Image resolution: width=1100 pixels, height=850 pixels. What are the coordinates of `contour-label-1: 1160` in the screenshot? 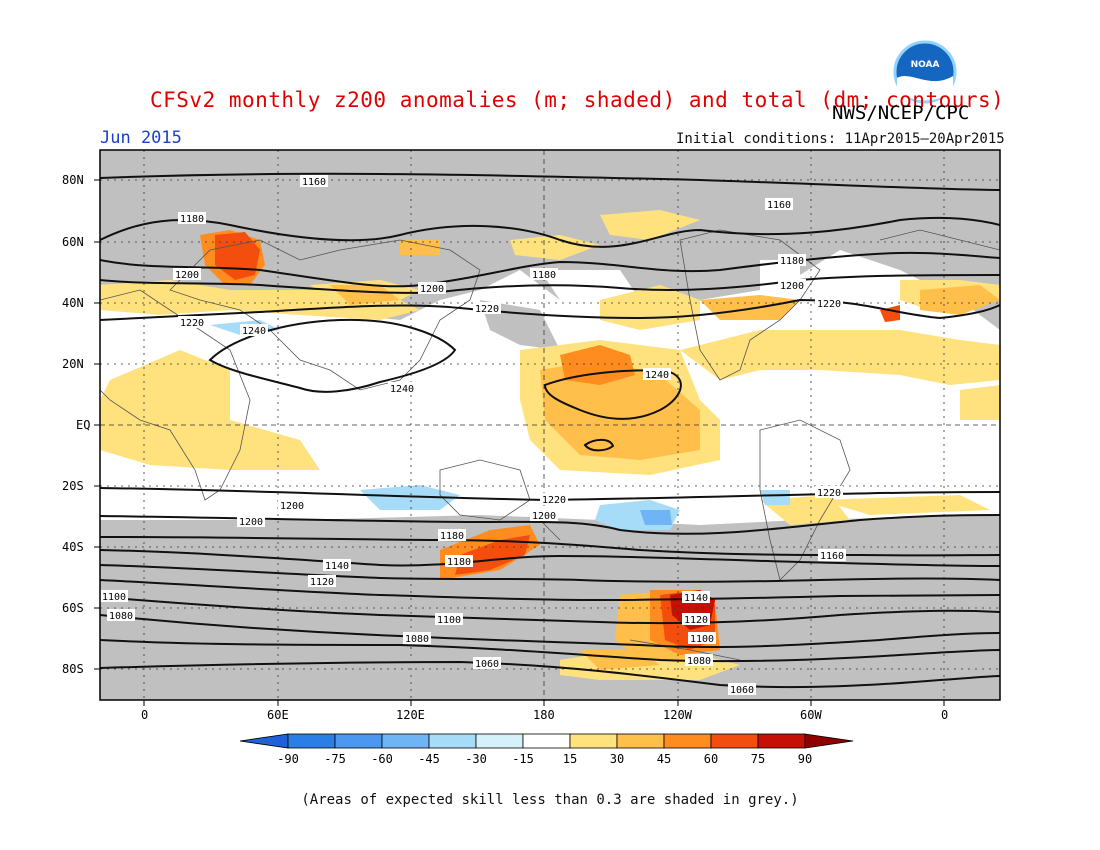 It's located at (779, 204).